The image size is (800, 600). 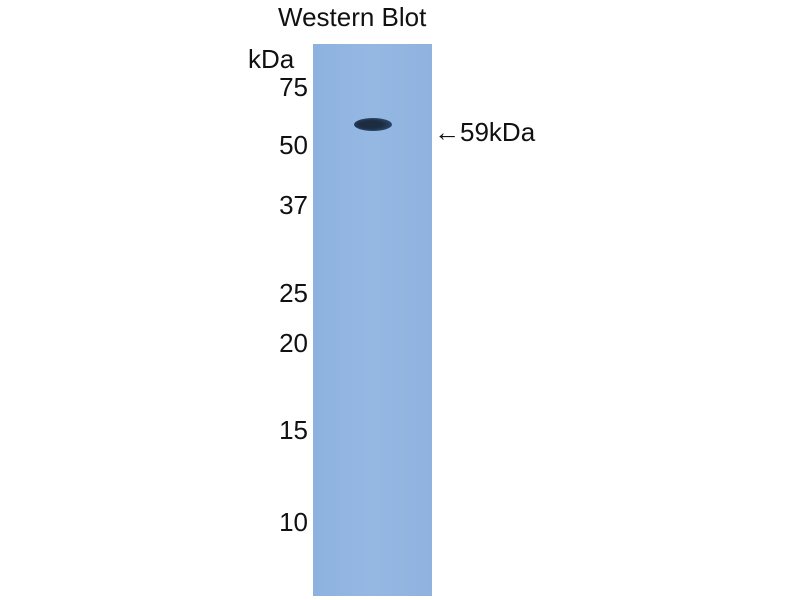 What do you see at coordinates (485, 132) in the screenshot?
I see `band-size-label: ←59kDa` at bounding box center [485, 132].